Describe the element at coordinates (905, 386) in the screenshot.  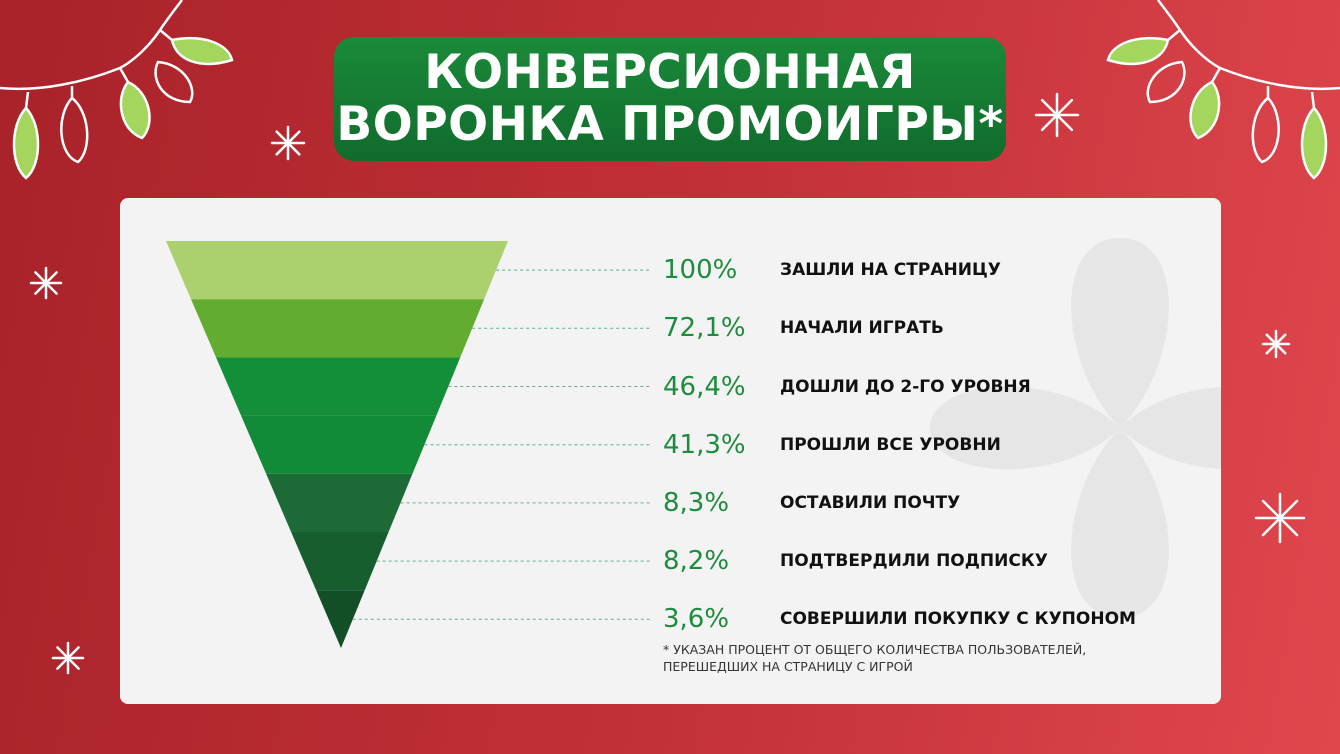
I see `funnel-stage-label: ДОШЛИ ДО 2-ГО УРОВНЯ` at that location.